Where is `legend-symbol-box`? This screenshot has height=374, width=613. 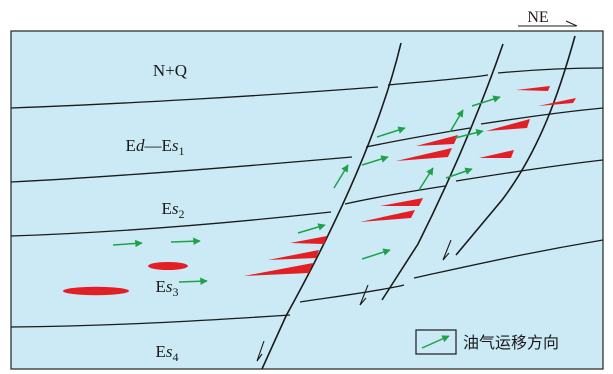 legend-symbol-box is located at coordinates (436, 342).